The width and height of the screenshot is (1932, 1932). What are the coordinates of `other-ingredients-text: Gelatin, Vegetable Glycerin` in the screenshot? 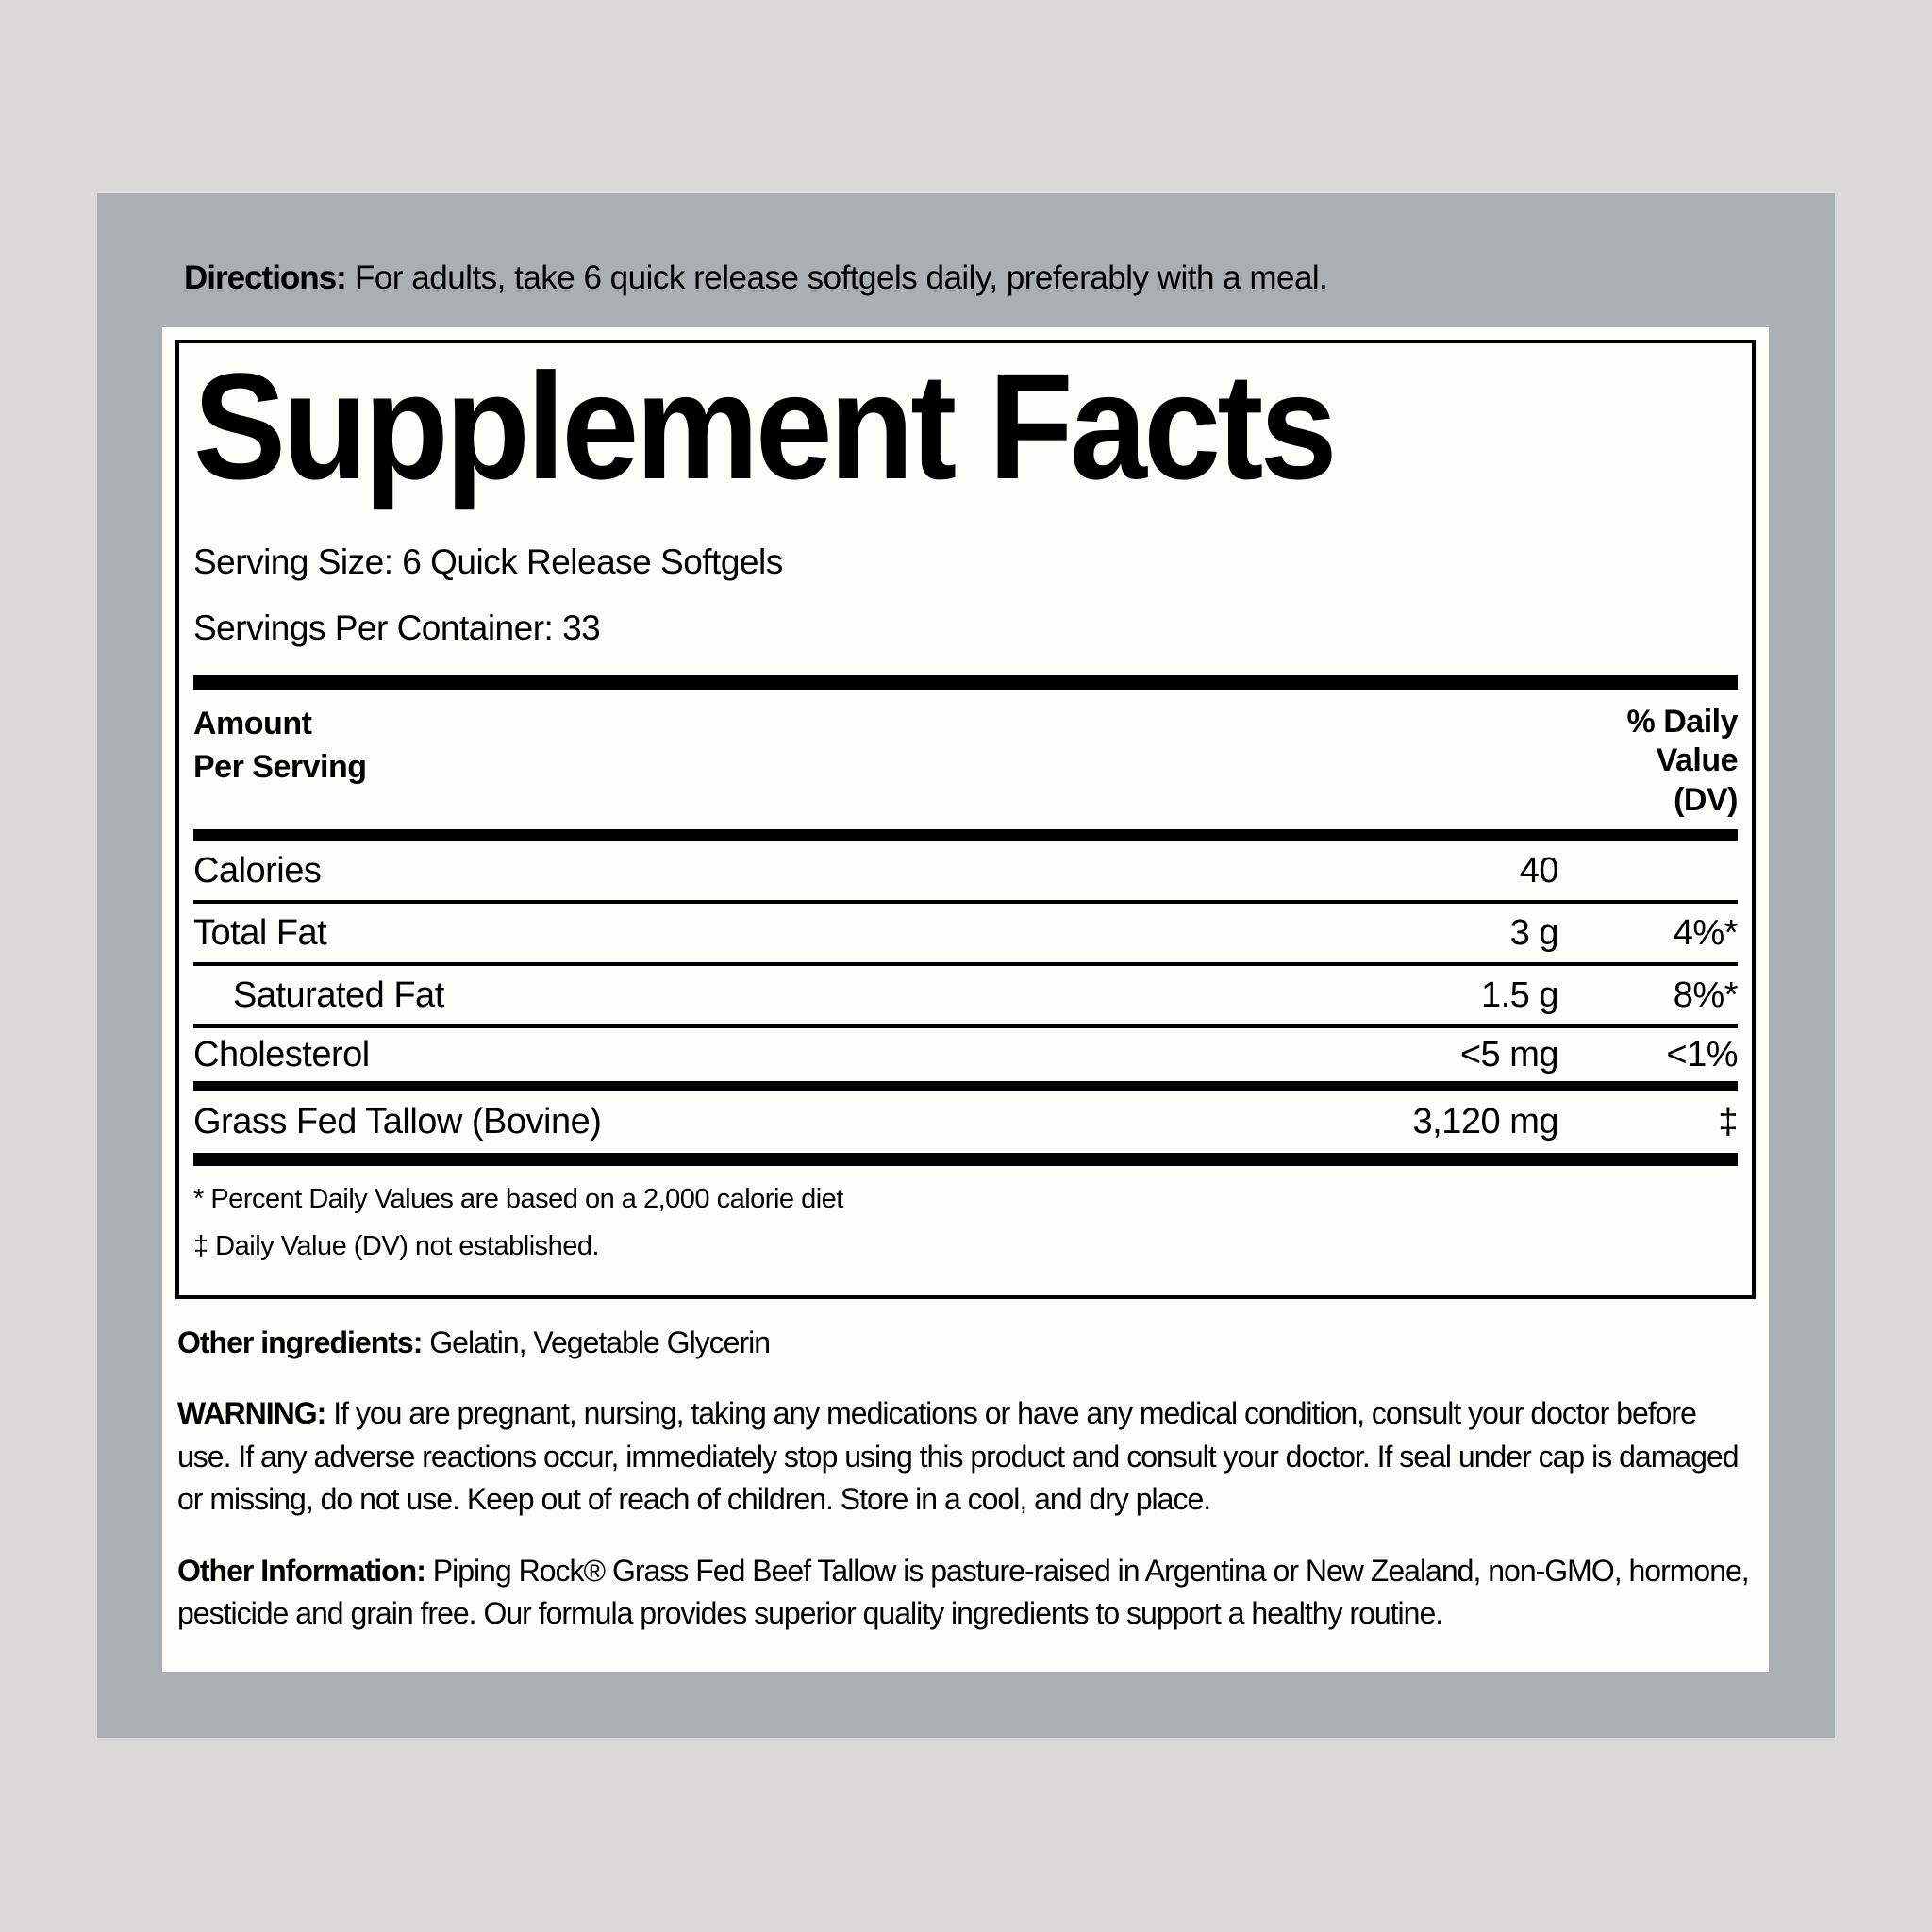 It's located at (600, 1342).